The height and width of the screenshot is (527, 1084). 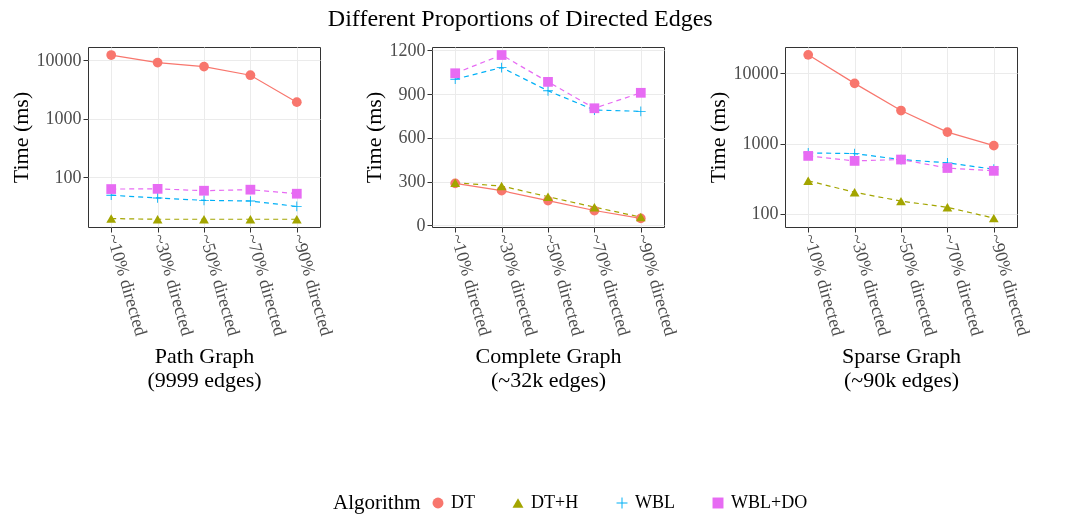 I want to click on y-tick-label: 0, so click(x=421, y=224).